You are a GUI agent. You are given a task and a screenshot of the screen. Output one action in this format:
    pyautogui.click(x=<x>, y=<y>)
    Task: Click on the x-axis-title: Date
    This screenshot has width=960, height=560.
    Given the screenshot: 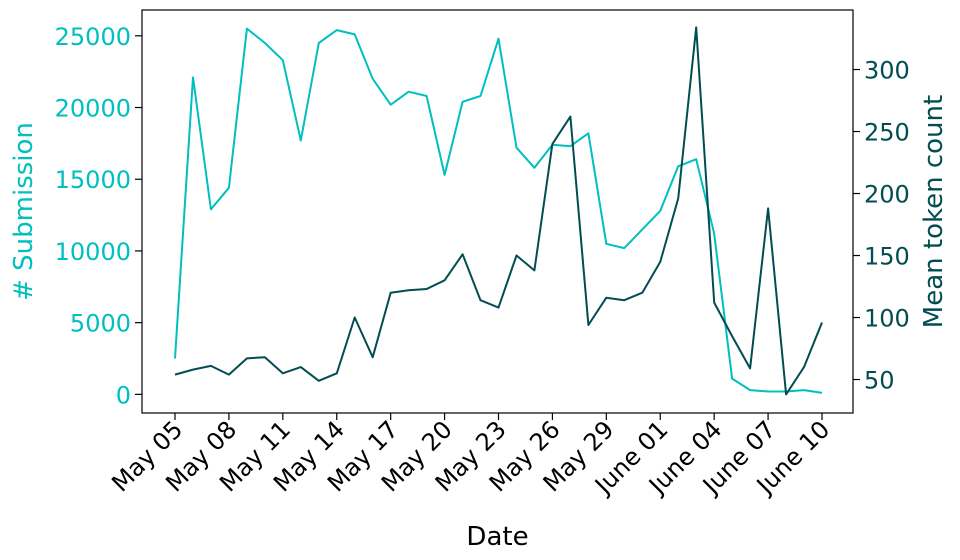 What is the action you would take?
    pyautogui.click(x=497, y=537)
    